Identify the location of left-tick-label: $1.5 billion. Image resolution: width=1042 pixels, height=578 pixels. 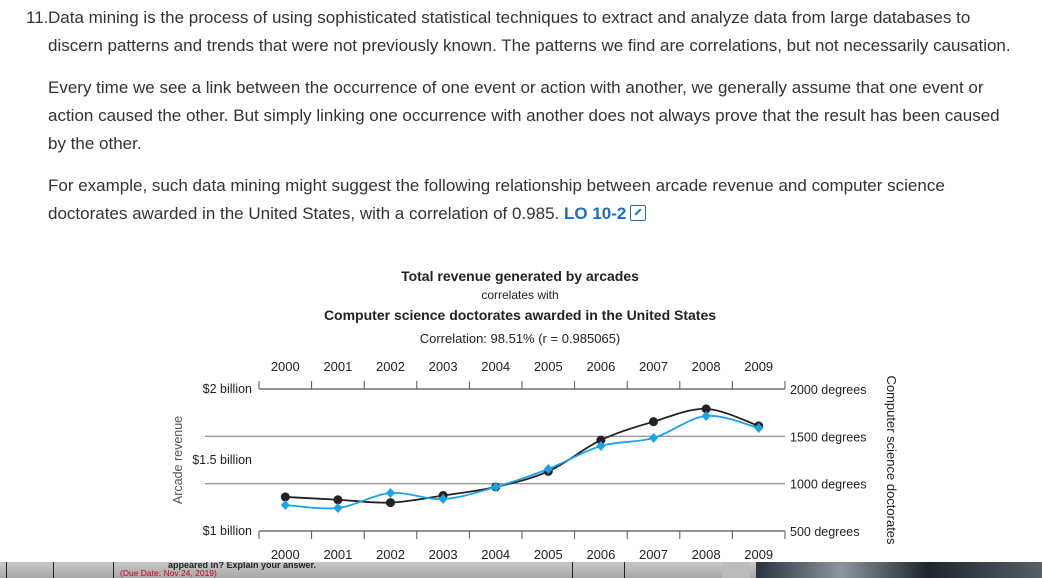
(222, 460).